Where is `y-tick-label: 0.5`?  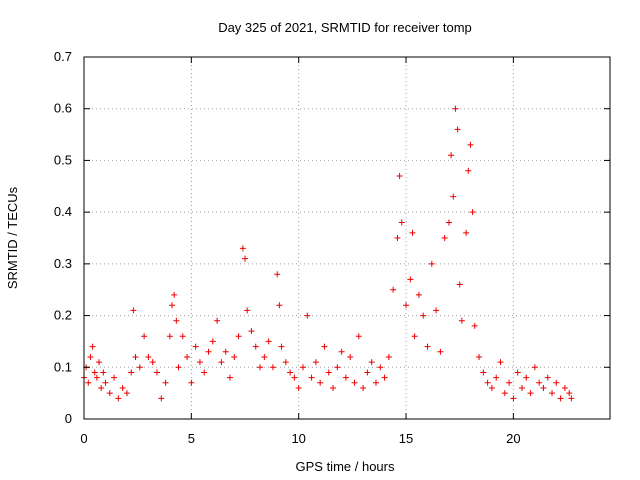
y-tick-label: 0.5 is located at coordinates (63, 159).